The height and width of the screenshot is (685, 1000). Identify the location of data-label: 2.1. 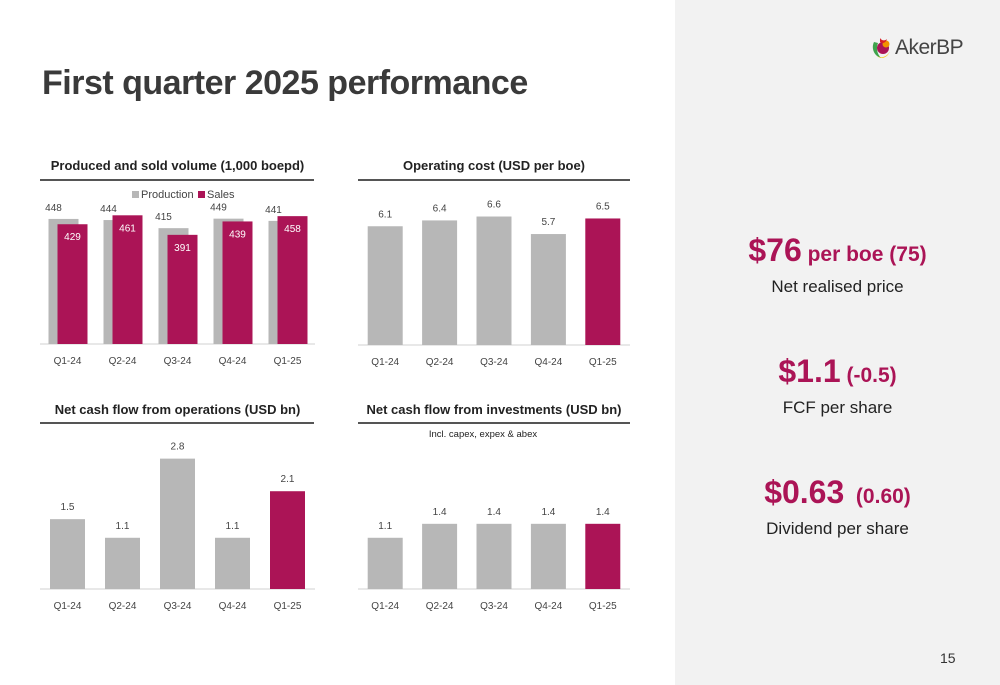
(288, 479).